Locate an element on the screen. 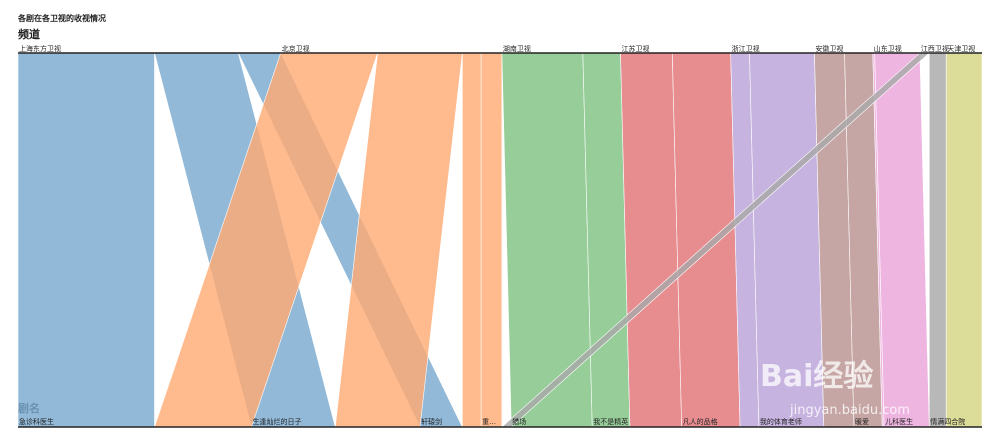 The image size is (1000, 442). drama-label: 猎场 is located at coordinates (519, 421).